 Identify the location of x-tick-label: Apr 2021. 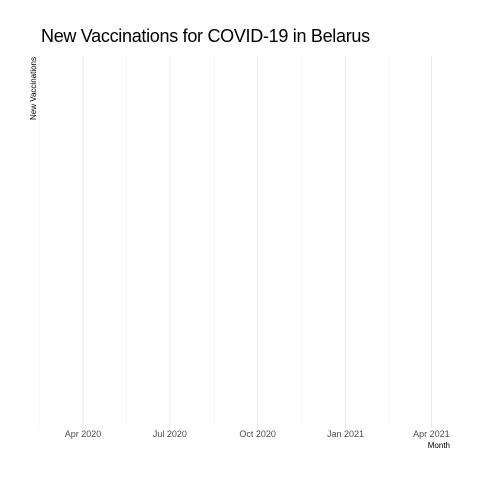
(431, 434).